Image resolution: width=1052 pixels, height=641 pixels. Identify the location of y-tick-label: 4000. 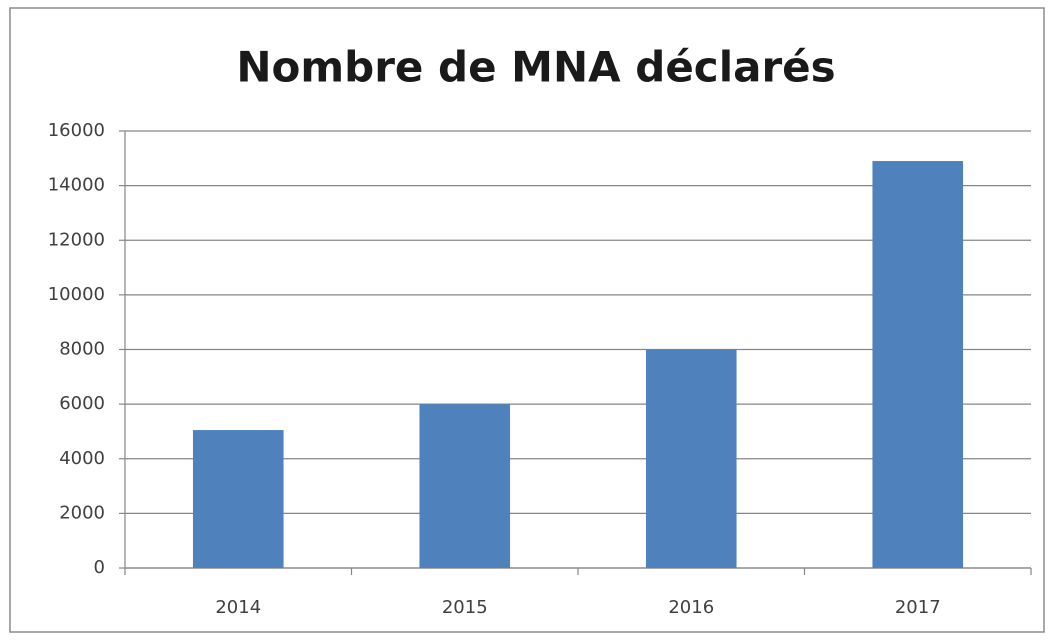
(82, 458).